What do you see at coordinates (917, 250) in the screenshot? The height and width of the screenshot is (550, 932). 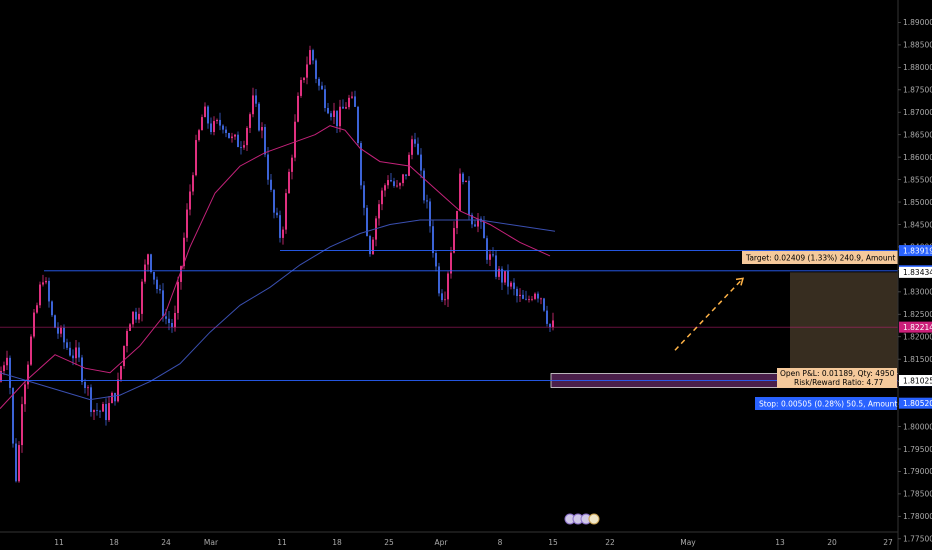 I see `price-tag-label: 1.83919` at bounding box center [917, 250].